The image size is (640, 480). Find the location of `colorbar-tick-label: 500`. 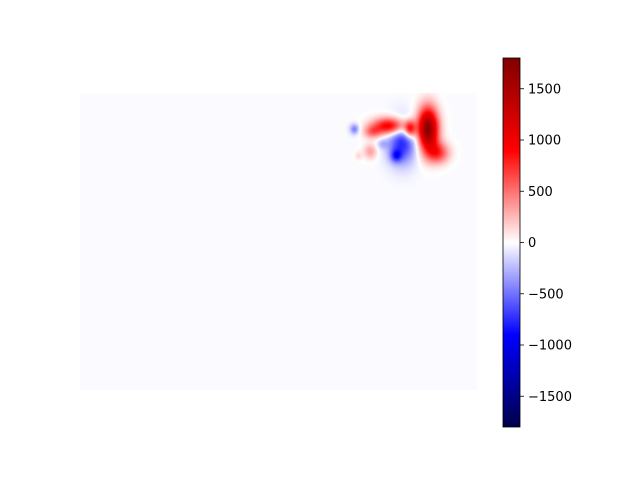

colorbar-tick-label: 500 is located at coordinates (540, 192).